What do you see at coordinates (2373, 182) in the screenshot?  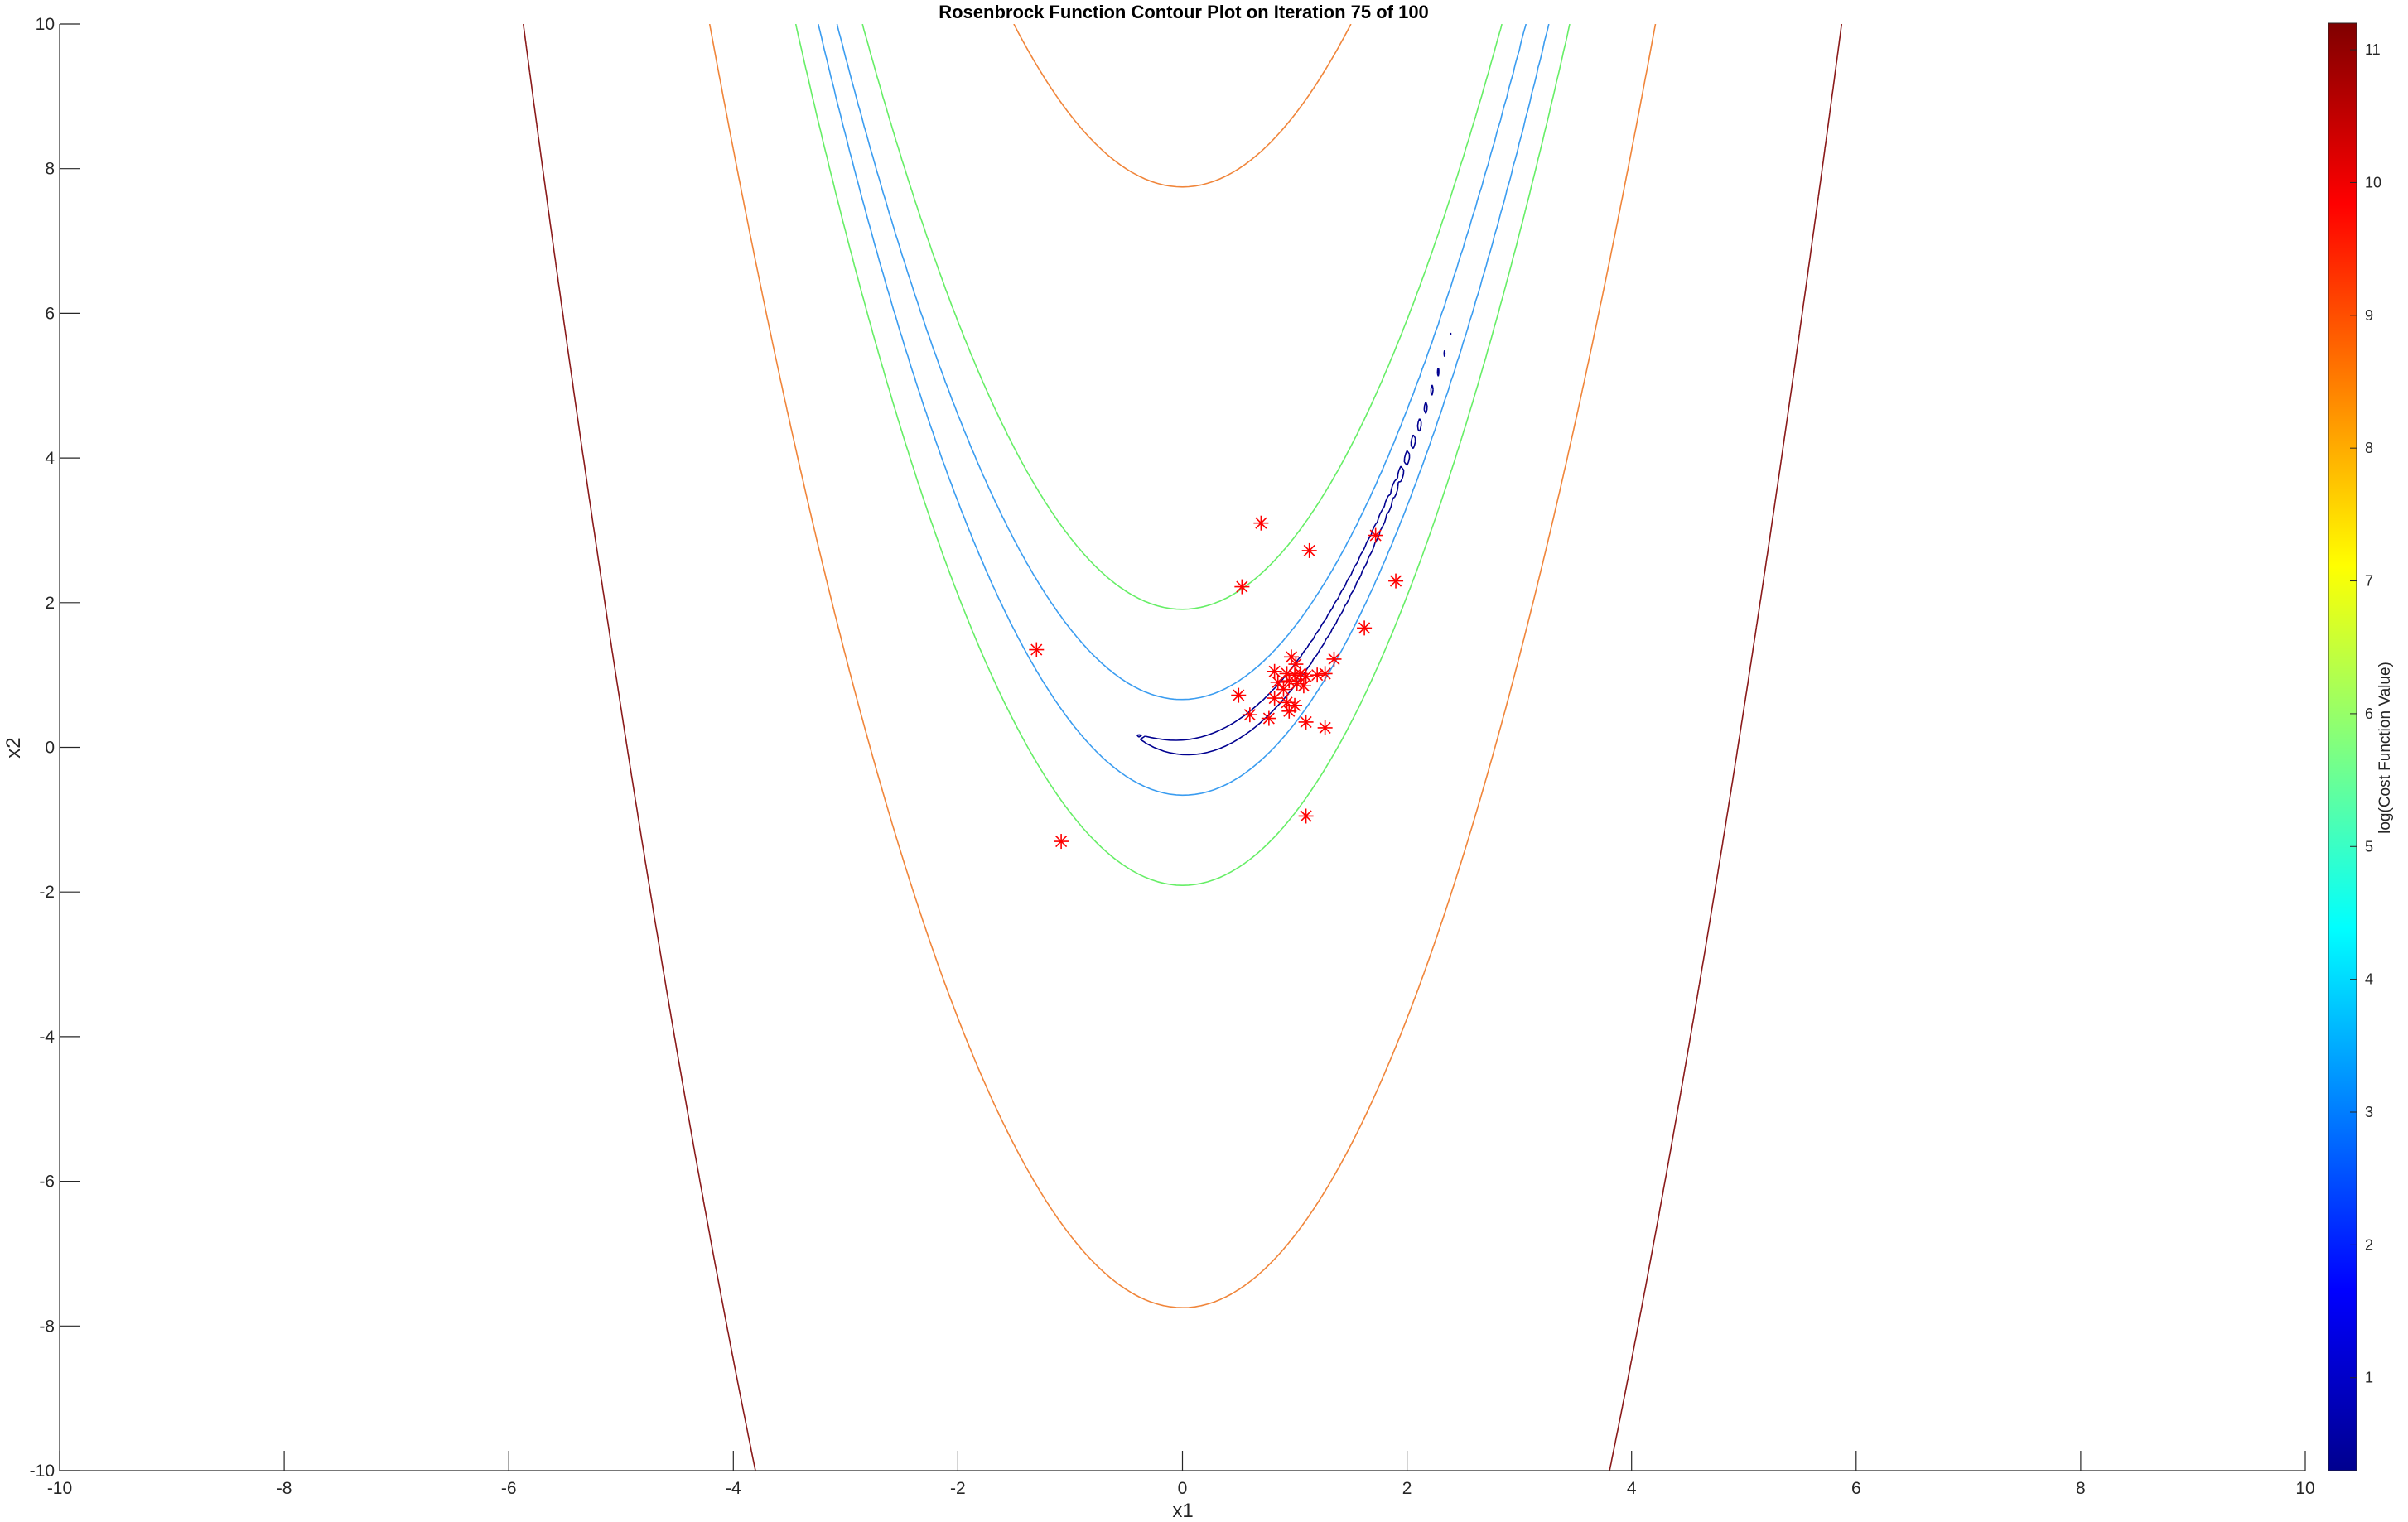 I see `colorbar-tick-label: 10` at bounding box center [2373, 182].